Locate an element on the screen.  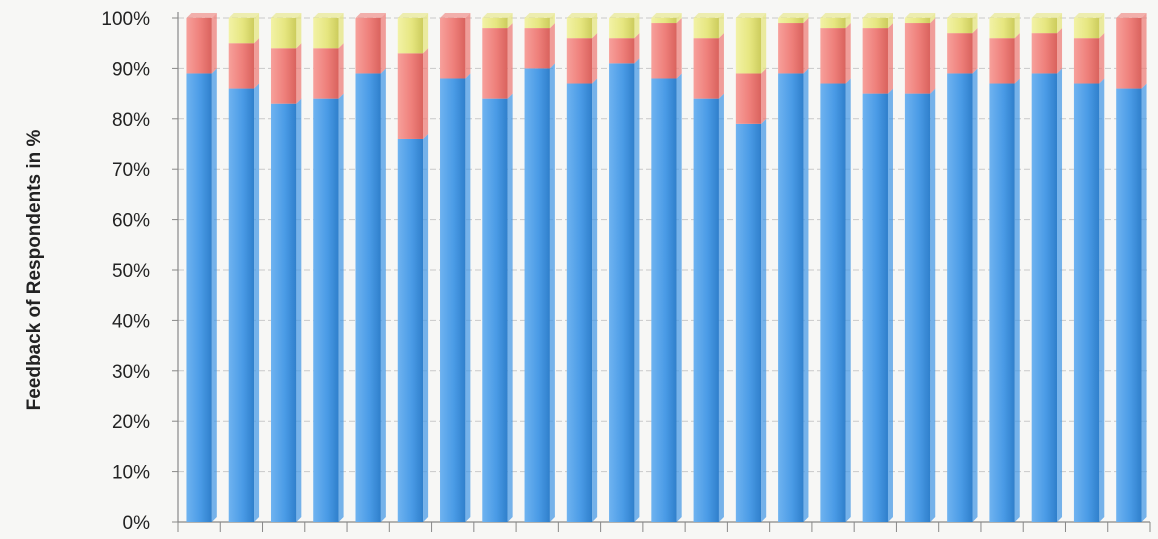
y-tick-labels: 0% 10% 20% 30% 40% 50% 60% 70% 80% 90% 100% is located at coordinates (125, 271).